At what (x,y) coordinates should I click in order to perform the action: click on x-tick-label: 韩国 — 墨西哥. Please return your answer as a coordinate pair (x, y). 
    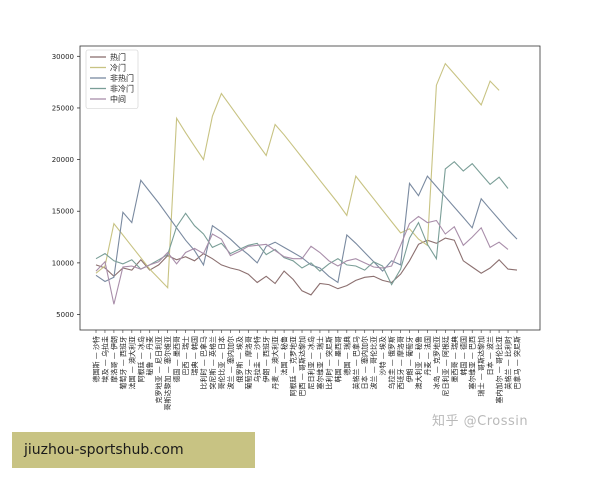
    Looking at the image, I should click on (337, 359).